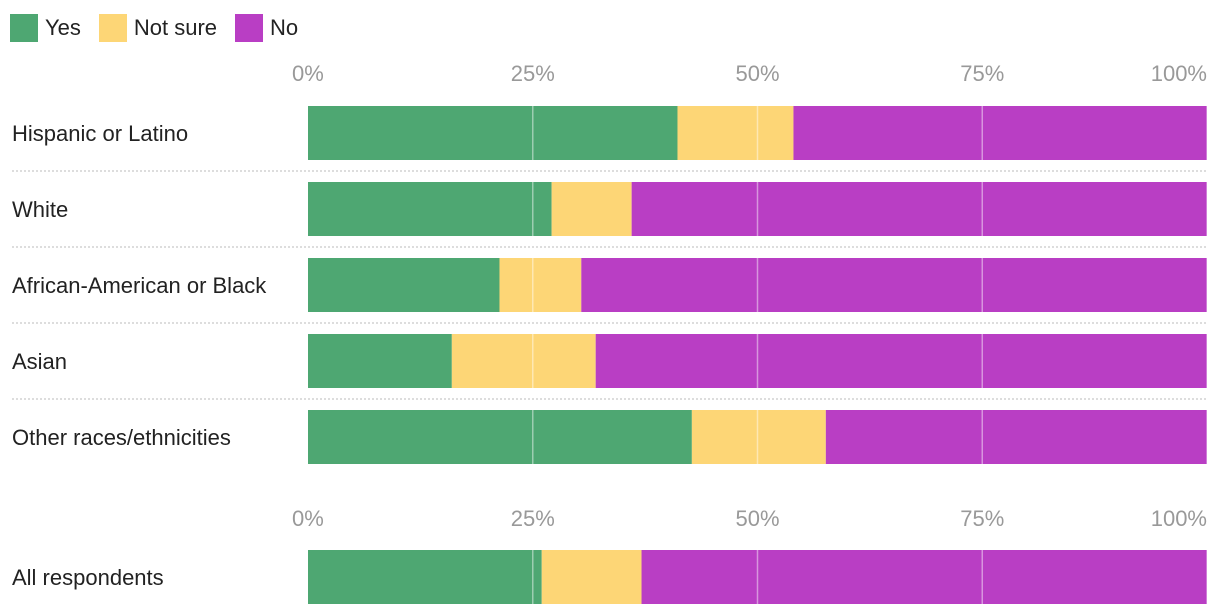  I want to click on category-label-asian: Asian, so click(39, 361).